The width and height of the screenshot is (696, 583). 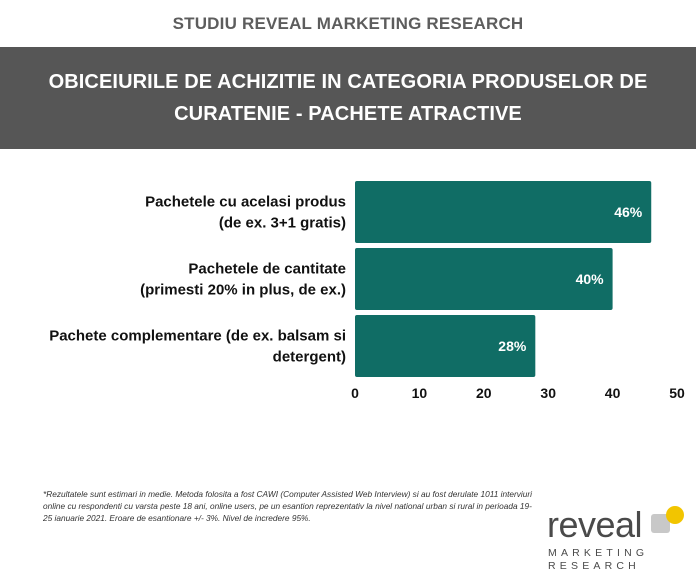 What do you see at coordinates (245, 202) in the screenshot?
I see `category-label-1-line-1: Pachetele cu acelasi produs` at bounding box center [245, 202].